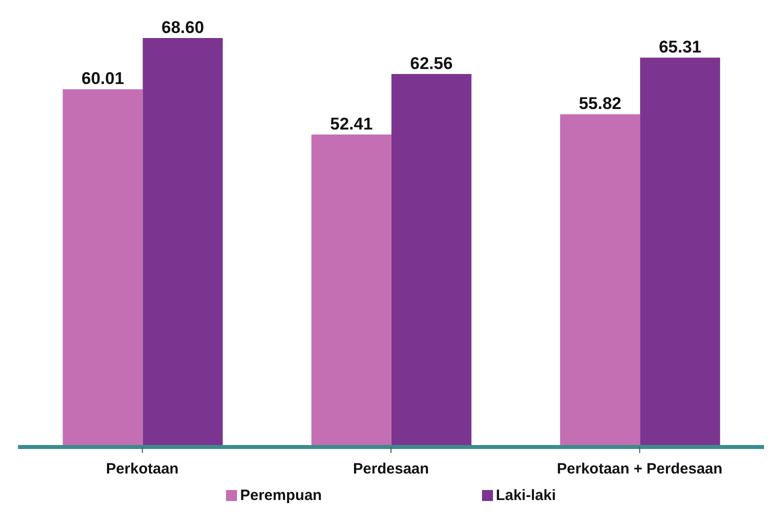 Image resolution: width=782 pixels, height=522 pixels. I want to click on x-tick-label: Perkotaan + Perdesaan, so click(639, 469).